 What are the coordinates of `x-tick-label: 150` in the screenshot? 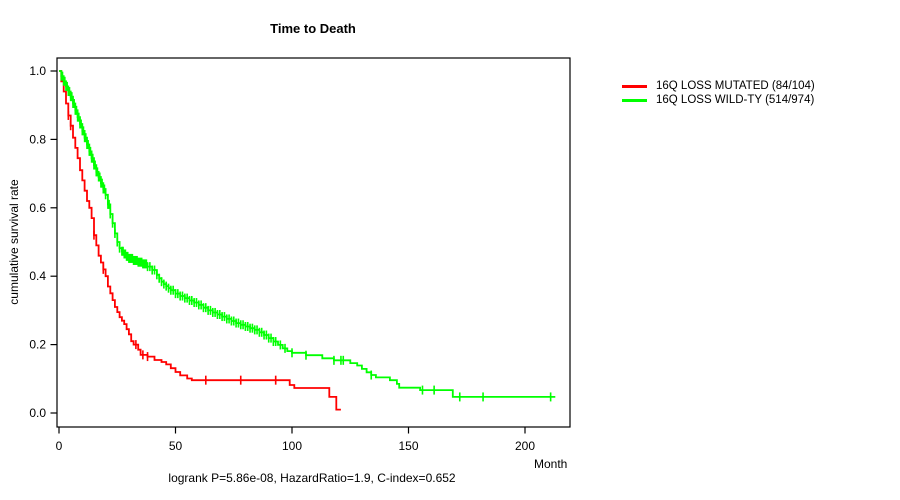 It's located at (408, 446).